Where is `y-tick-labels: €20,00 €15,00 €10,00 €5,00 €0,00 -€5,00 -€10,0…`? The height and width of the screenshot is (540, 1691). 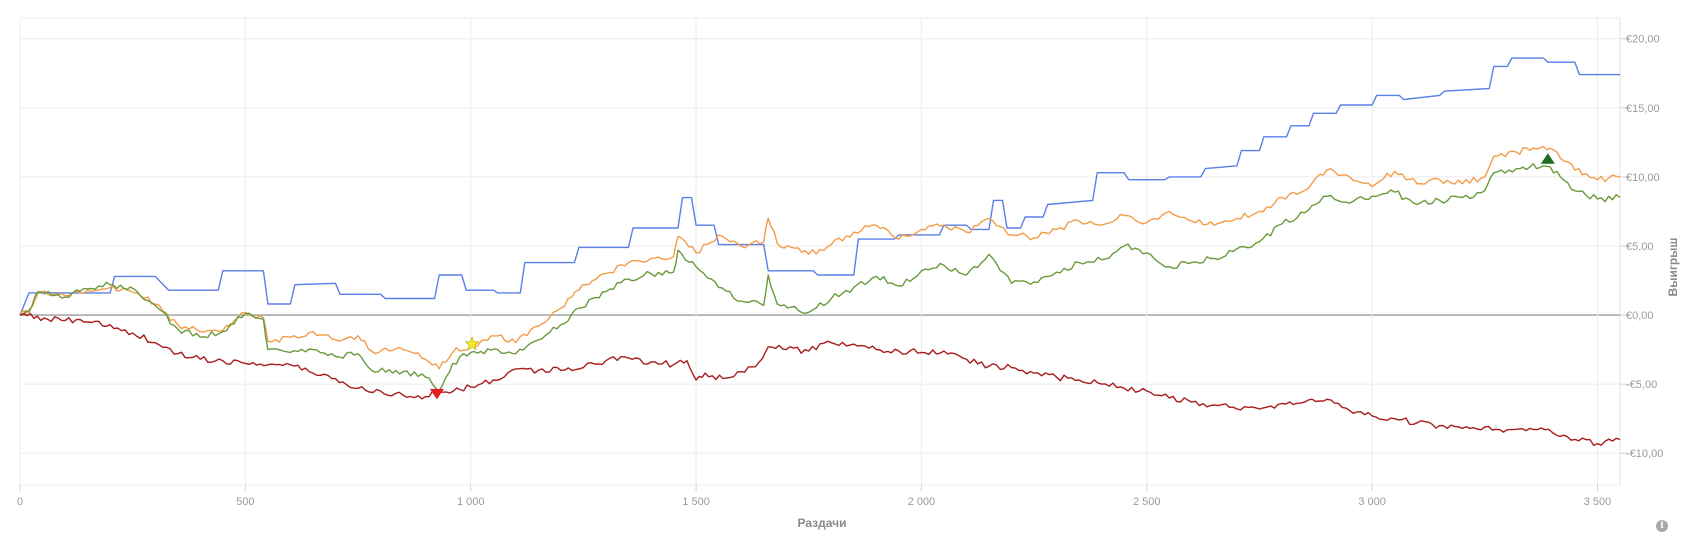
y-tick-labels: €20,00 €15,00 €10,00 €5,00 €0,00 -€5,00 -€10,0… is located at coordinates (1644, 247).